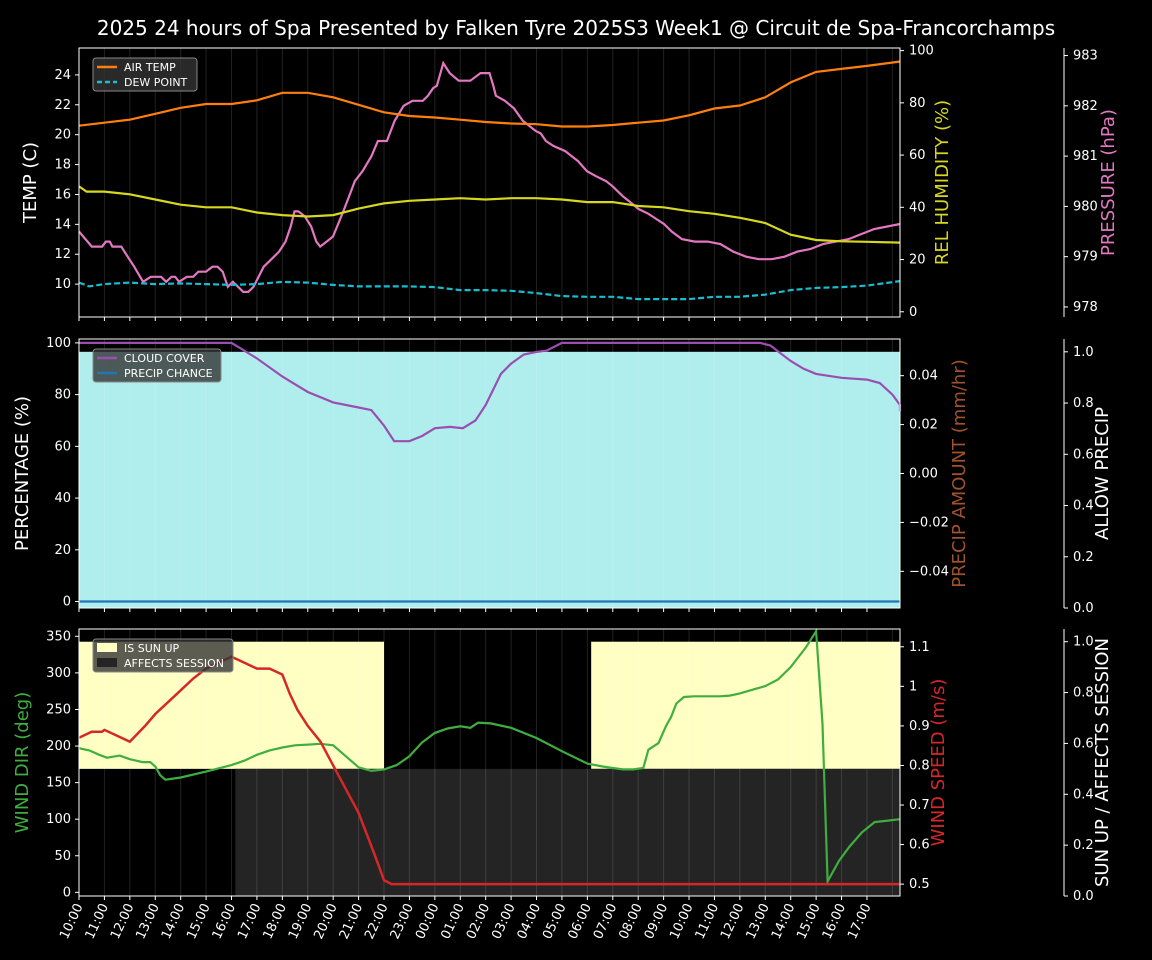  I want to click on y-axis-label: WIND SPEED (m/s), so click(938, 763).